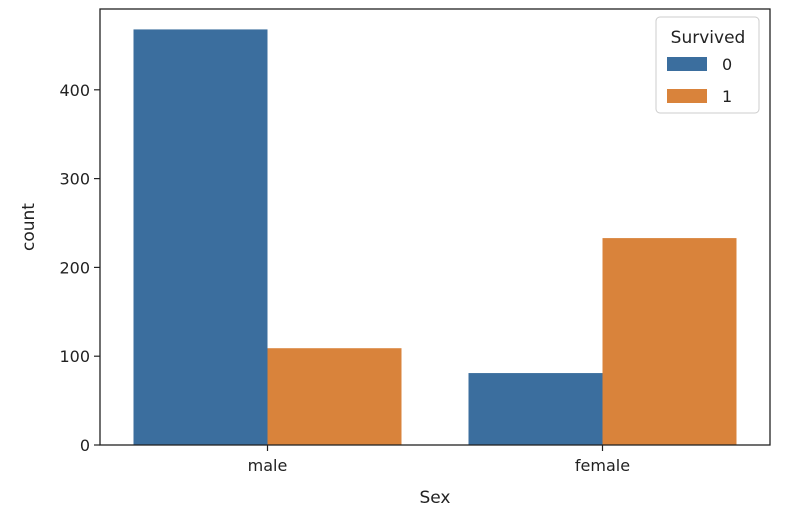 This screenshot has height=522, width=790. I want to click on legend: Survived 01, so click(707, 65).